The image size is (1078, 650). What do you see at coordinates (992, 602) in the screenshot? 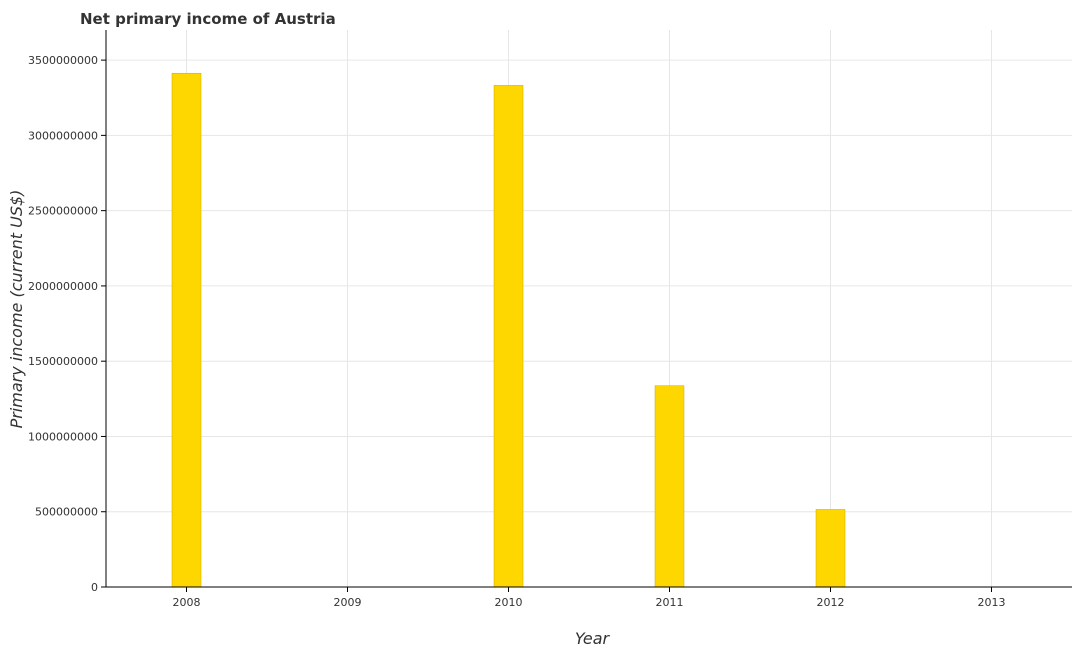
I see `x-tick-label-2013: 2013` at bounding box center [992, 602].